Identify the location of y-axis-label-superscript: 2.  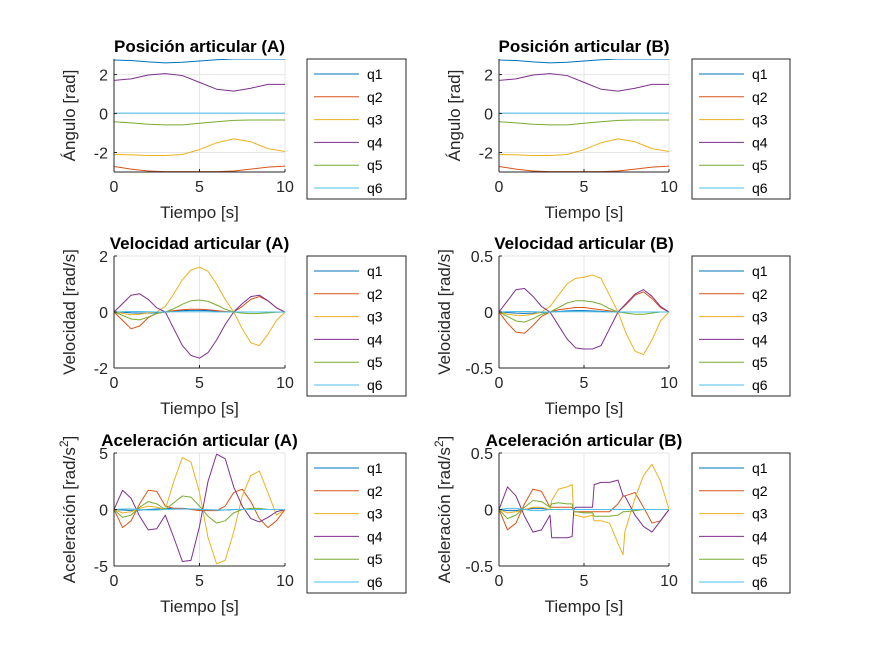
(64, 443).